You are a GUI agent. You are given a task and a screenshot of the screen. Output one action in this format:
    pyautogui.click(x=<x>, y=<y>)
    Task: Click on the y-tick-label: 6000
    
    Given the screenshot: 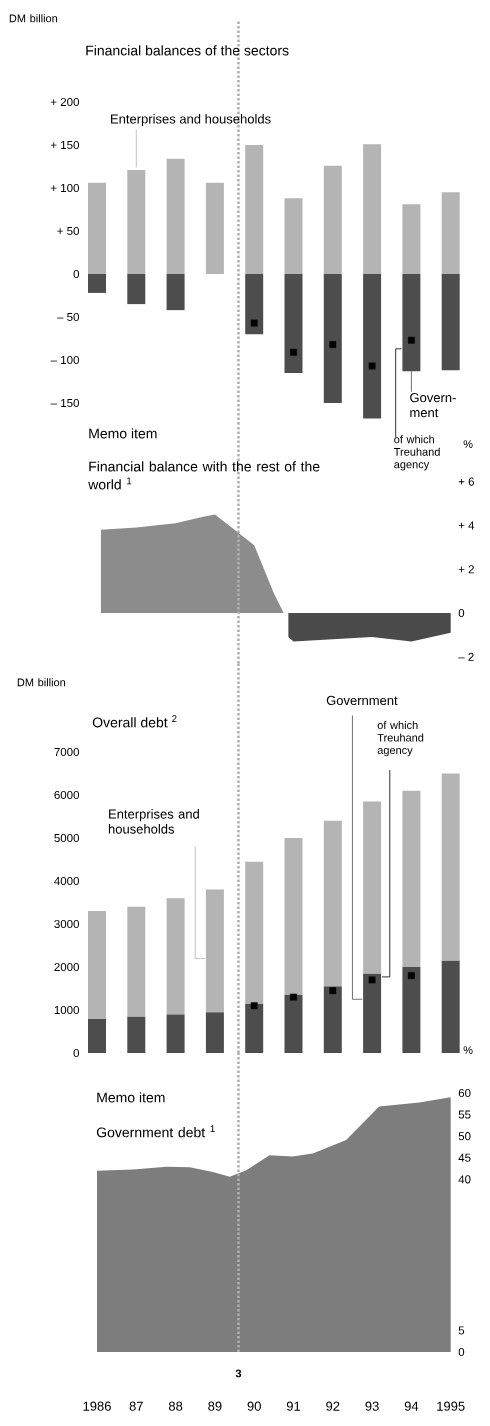 What is the action you would take?
    pyautogui.click(x=67, y=795)
    